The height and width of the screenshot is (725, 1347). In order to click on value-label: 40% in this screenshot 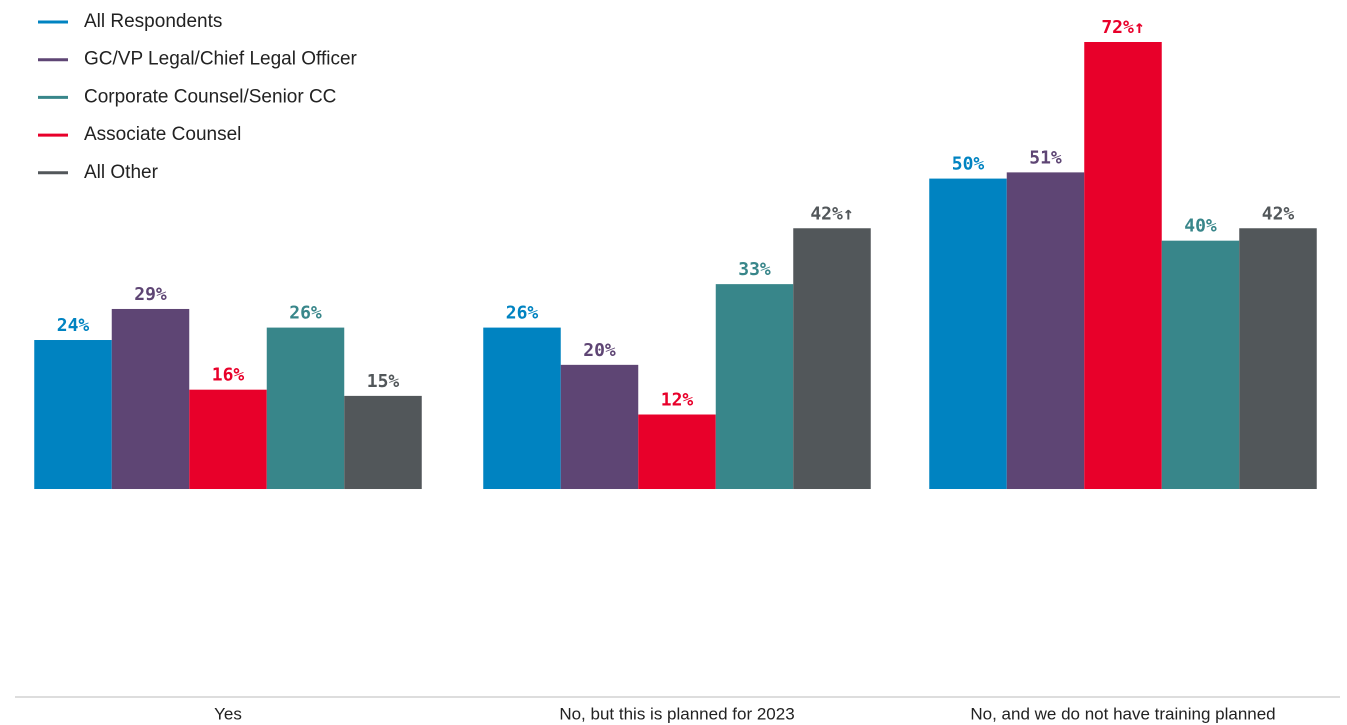, I will do `click(1200, 226)`.